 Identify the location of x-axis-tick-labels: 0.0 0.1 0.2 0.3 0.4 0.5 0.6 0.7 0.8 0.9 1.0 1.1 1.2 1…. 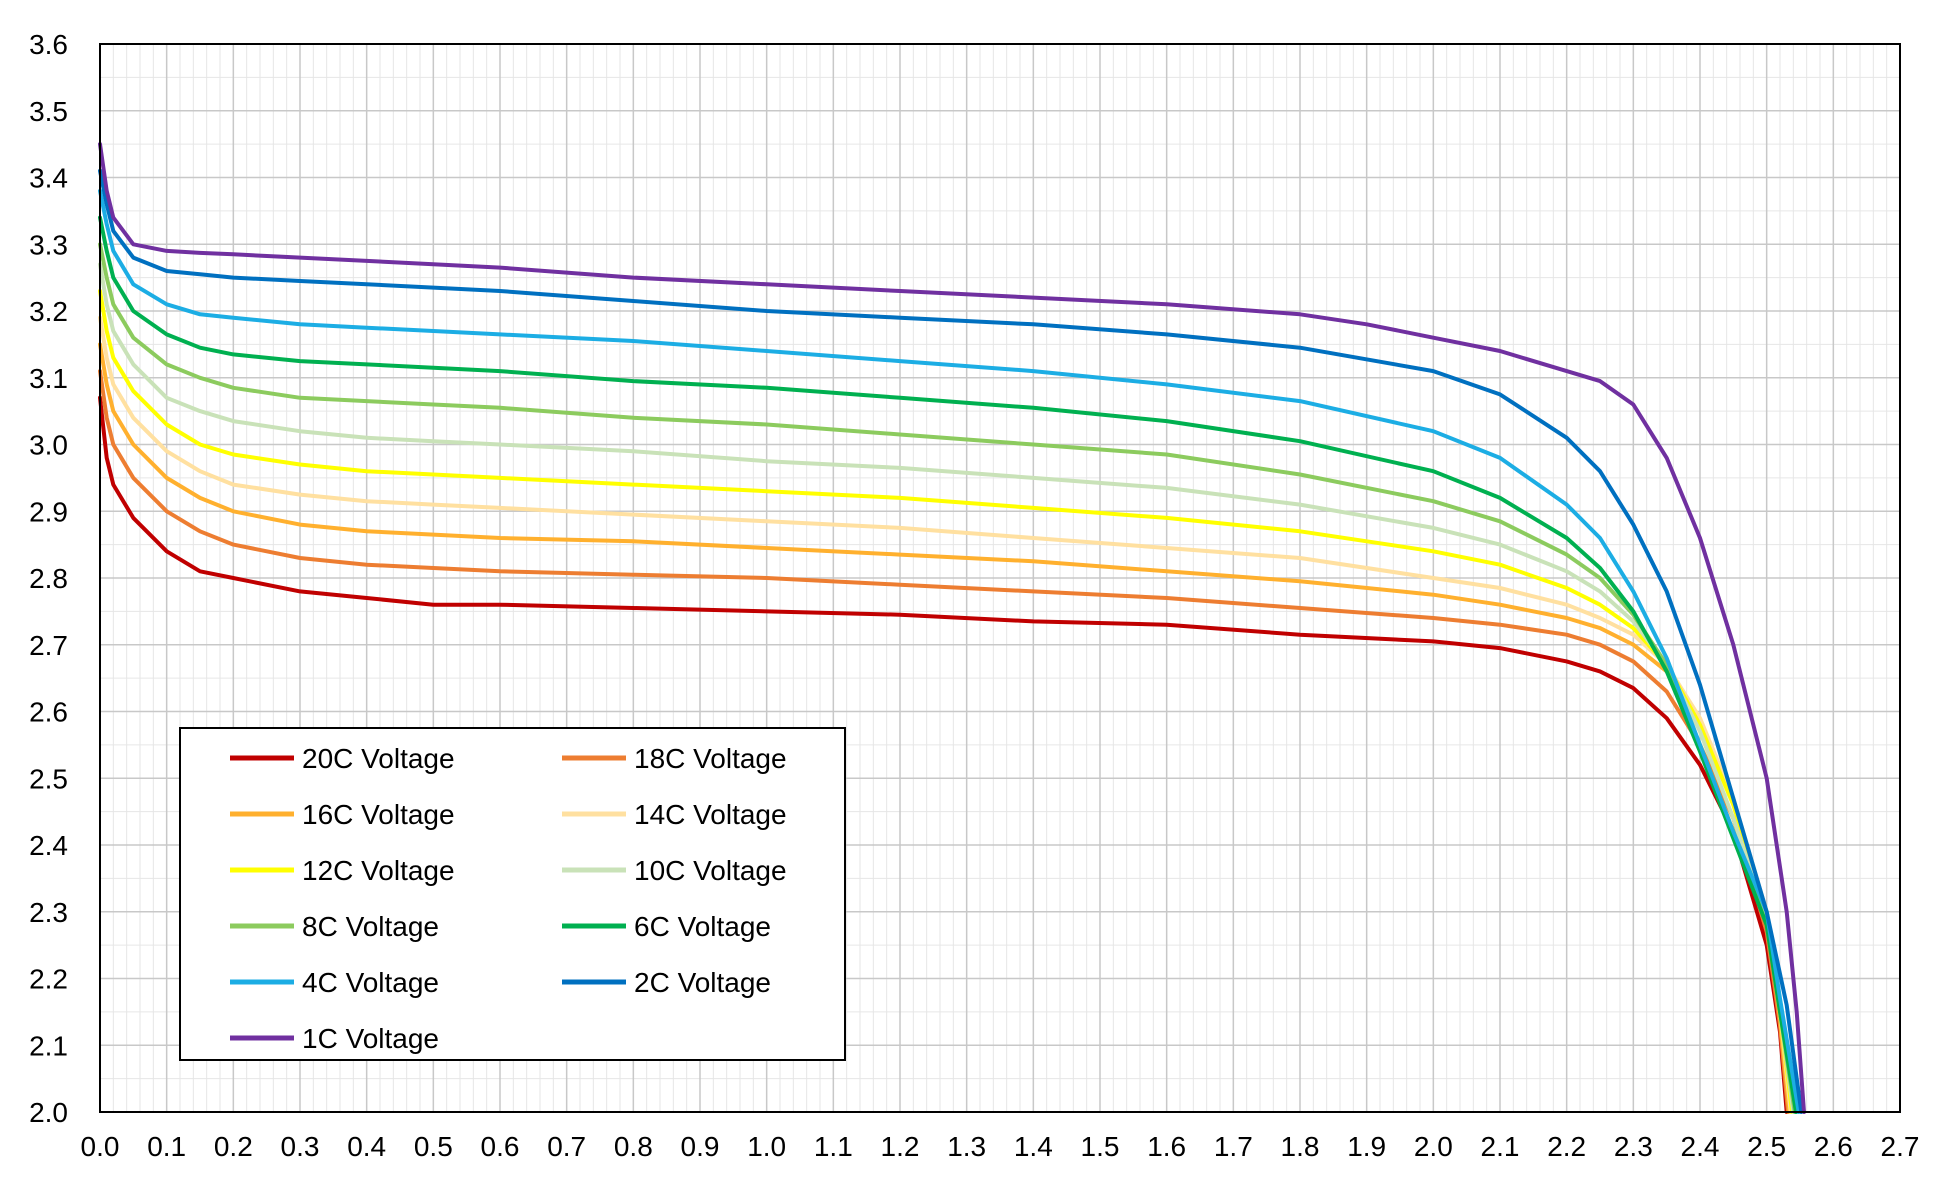
(1000, 1146).